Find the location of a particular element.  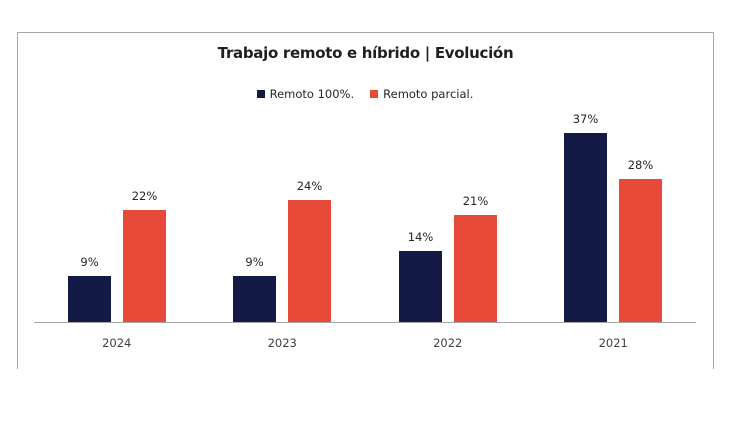

frame-border-top is located at coordinates (365, 32).